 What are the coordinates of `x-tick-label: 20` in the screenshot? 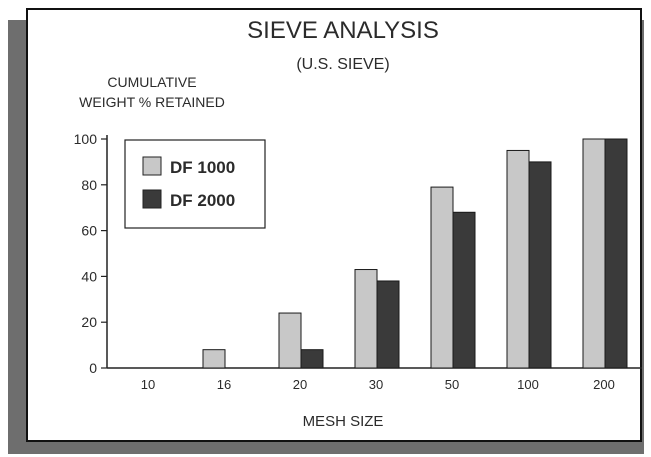 It's located at (300, 384).